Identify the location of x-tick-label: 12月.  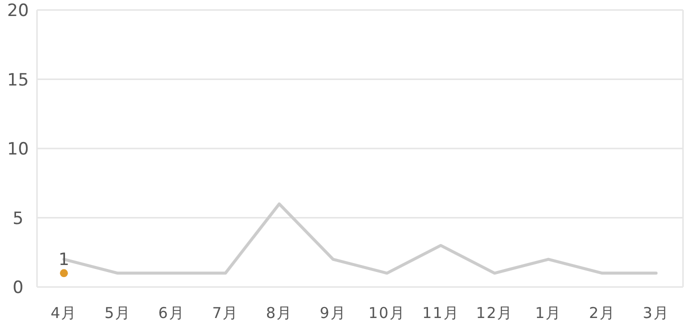
(495, 313).